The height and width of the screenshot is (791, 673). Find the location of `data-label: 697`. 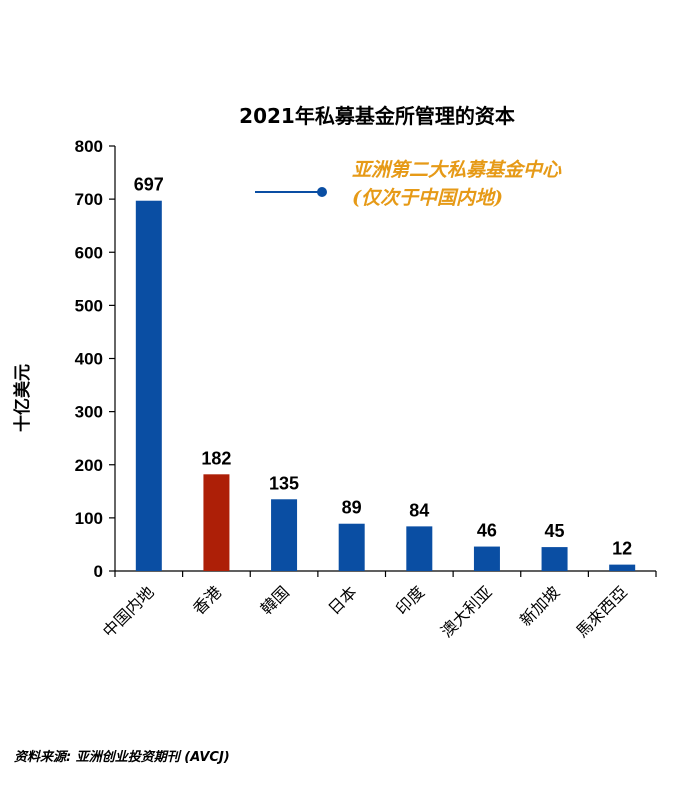

data-label: 697 is located at coordinates (149, 185).